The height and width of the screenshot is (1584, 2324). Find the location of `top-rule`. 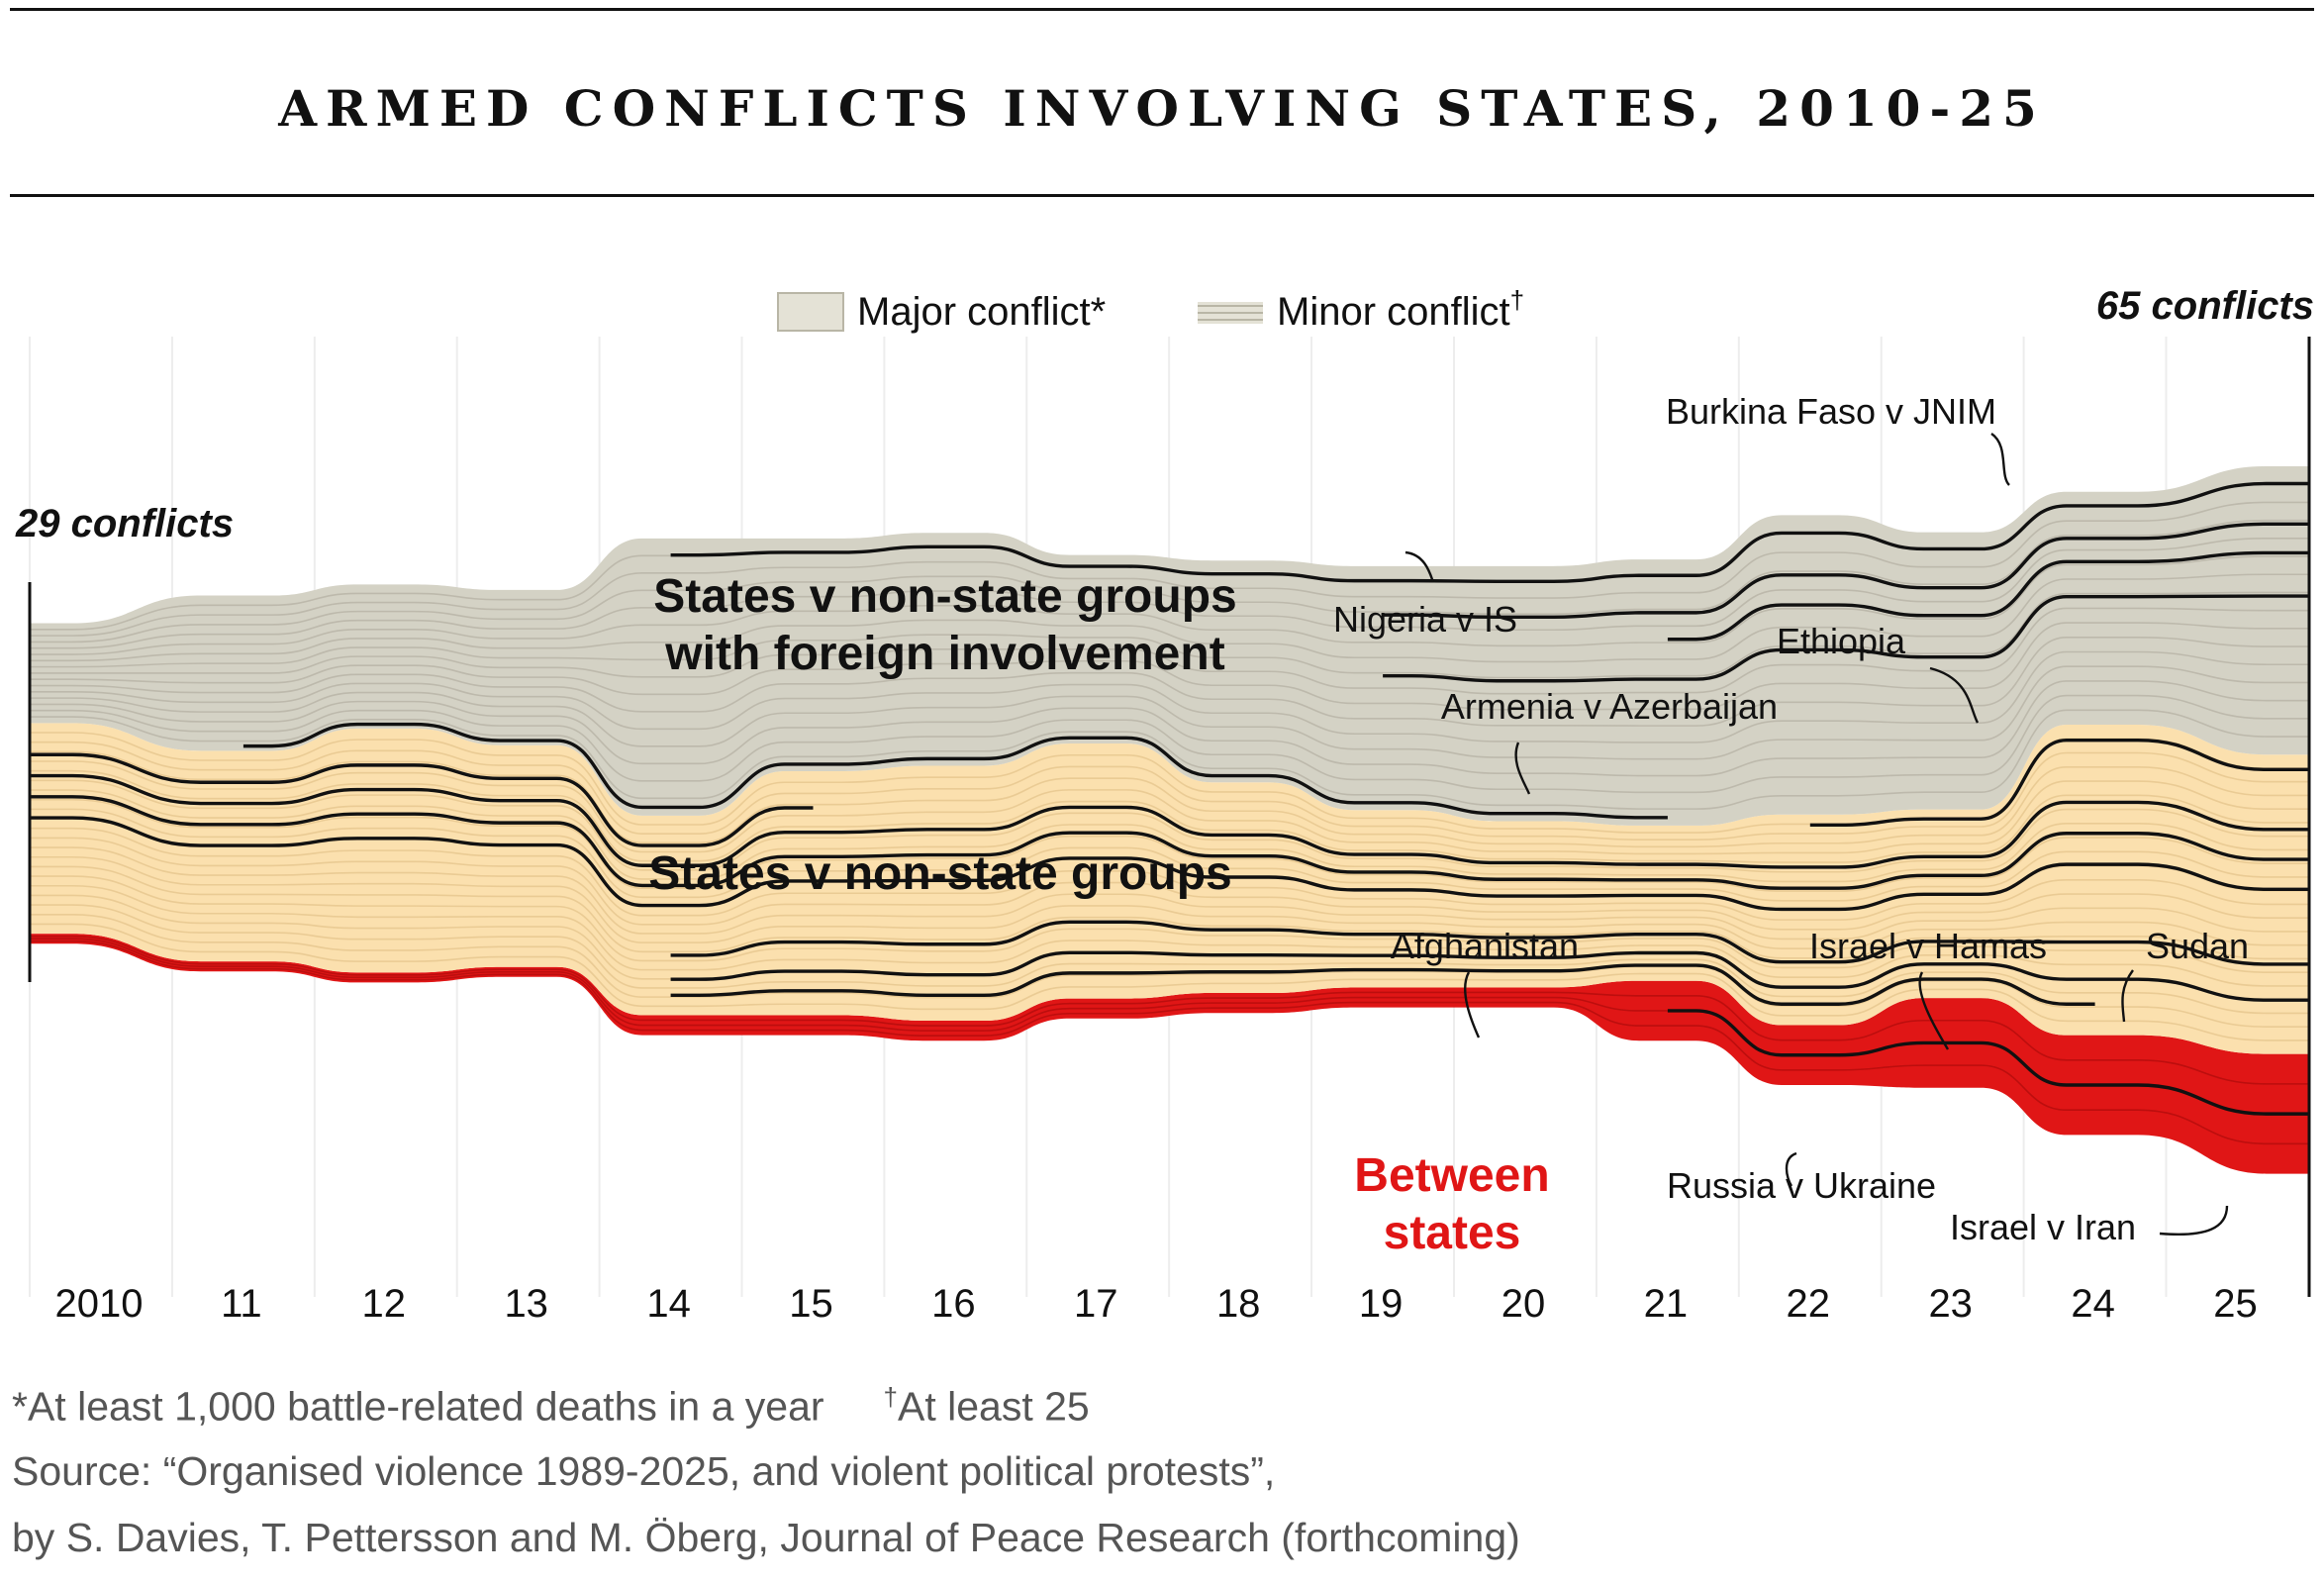

top-rule is located at coordinates (1162, 9).